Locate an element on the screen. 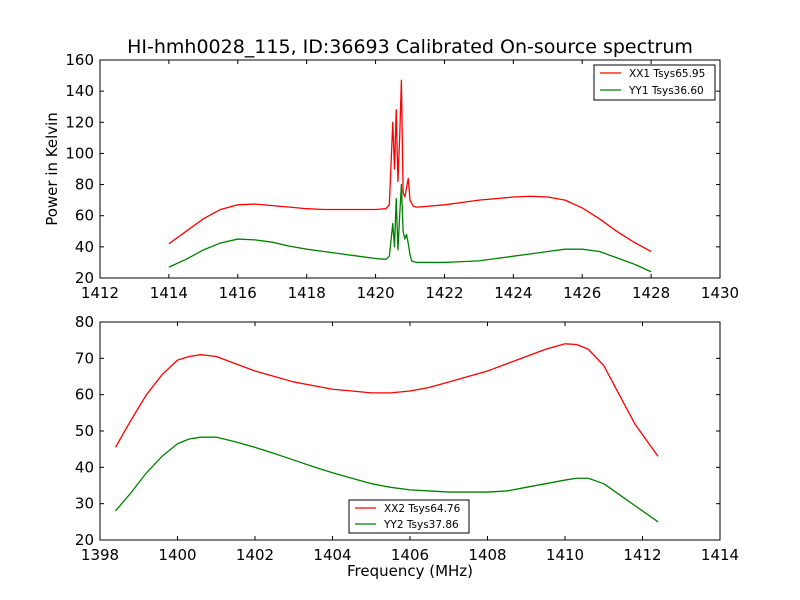 This screenshot has width=800, height=600. bottom-y-tick-label: 50 is located at coordinates (84, 431).